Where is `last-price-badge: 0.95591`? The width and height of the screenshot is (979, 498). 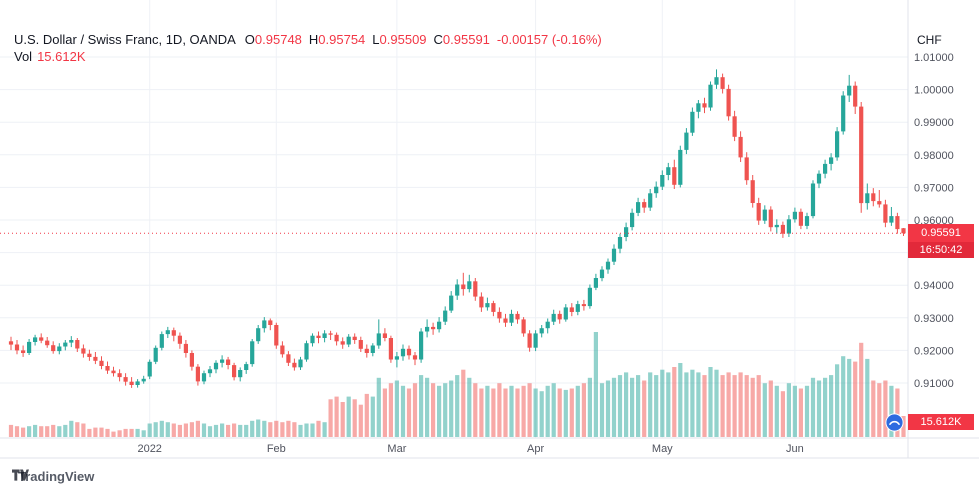 last-price-badge: 0.95591 is located at coordinates (941, 233).